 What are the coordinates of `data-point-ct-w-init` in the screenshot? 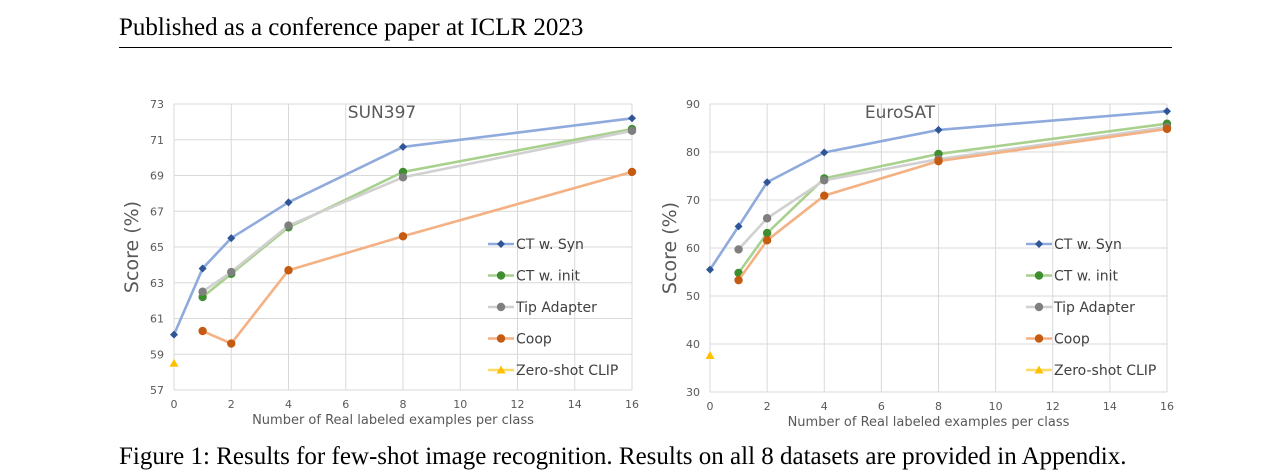 It's located at (767, 233).